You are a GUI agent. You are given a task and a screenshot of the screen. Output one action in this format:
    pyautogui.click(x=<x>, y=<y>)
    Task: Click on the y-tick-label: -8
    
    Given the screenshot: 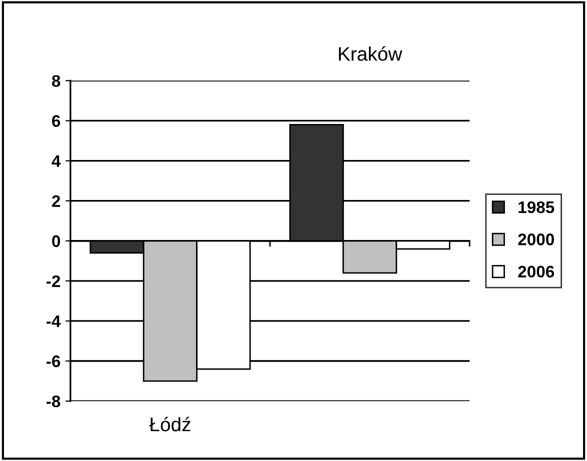 What is the action you would take?
    pyautogui.click(x=53, y=401)
    